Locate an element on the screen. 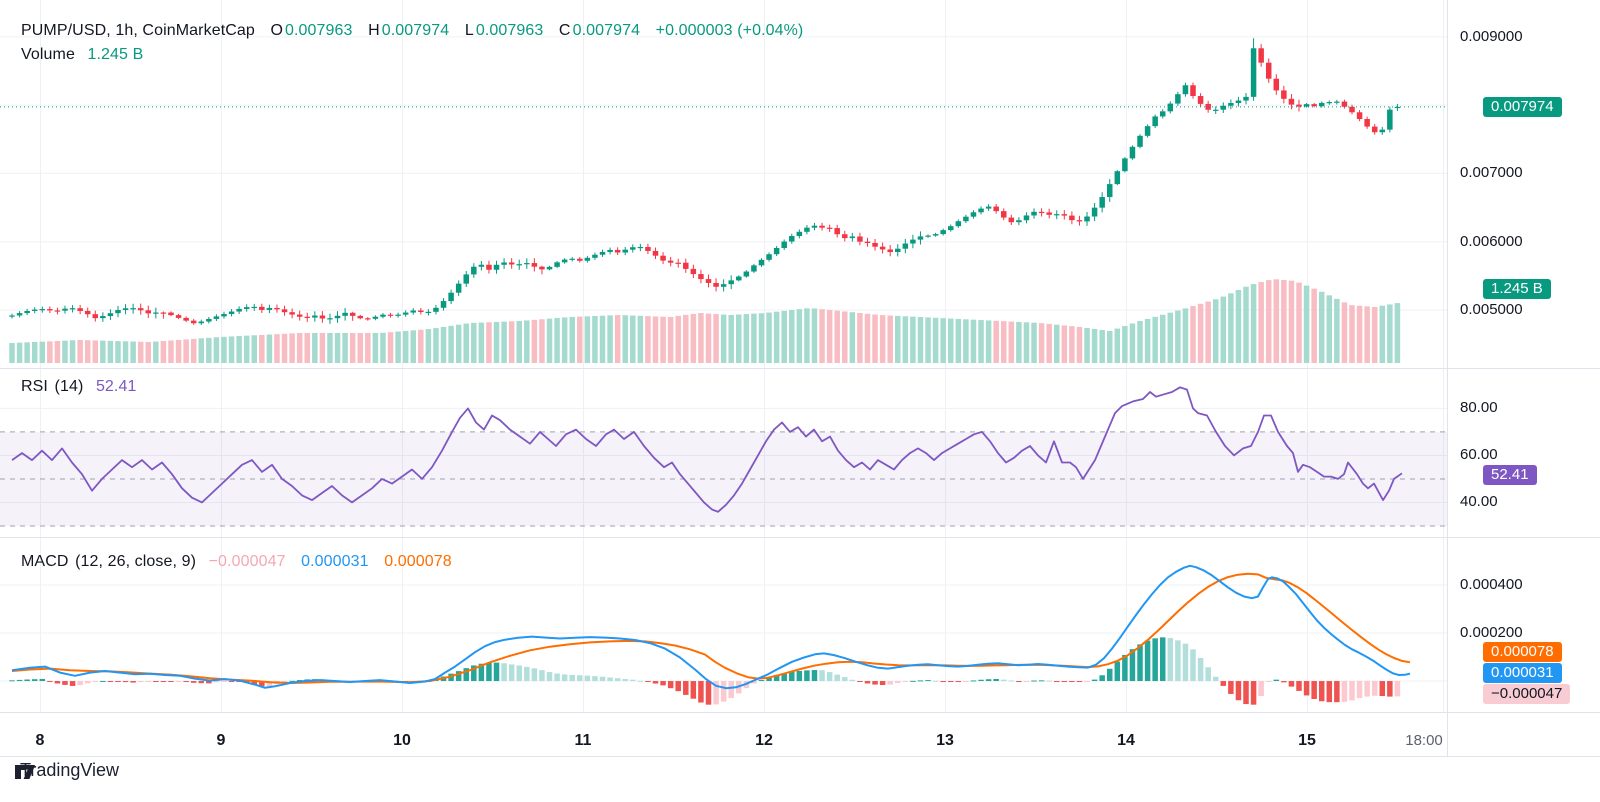  time-axis-label: 18:00 is located at coordinates (1424, 740).